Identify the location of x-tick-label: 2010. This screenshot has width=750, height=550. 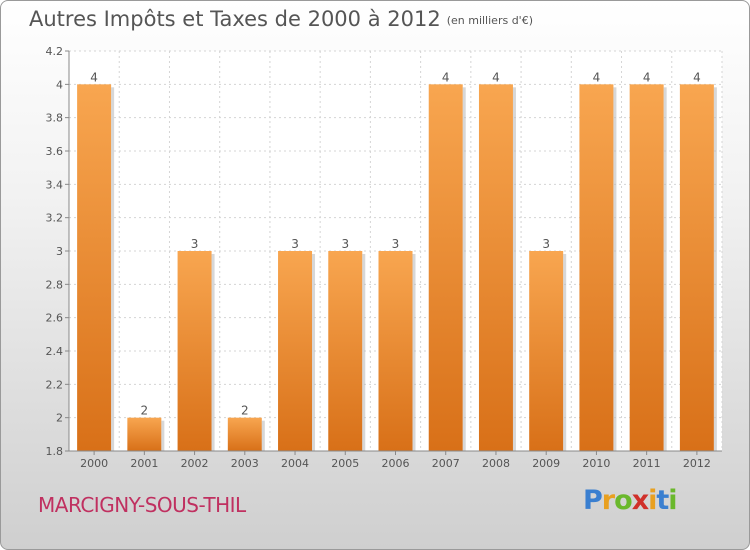
(596, 463).